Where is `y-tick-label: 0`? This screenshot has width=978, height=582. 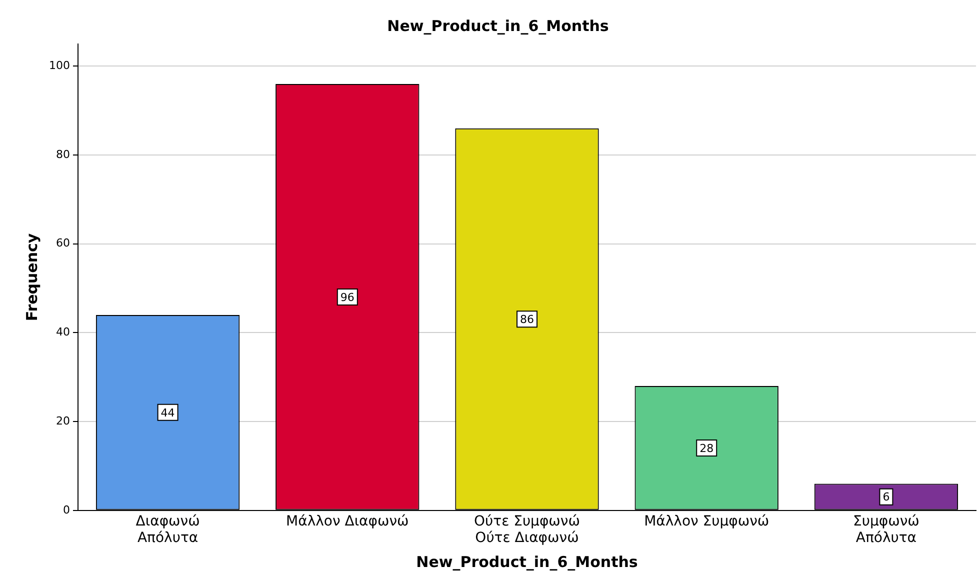 y-tick-label: 0 is located at coordinates (66, 509).